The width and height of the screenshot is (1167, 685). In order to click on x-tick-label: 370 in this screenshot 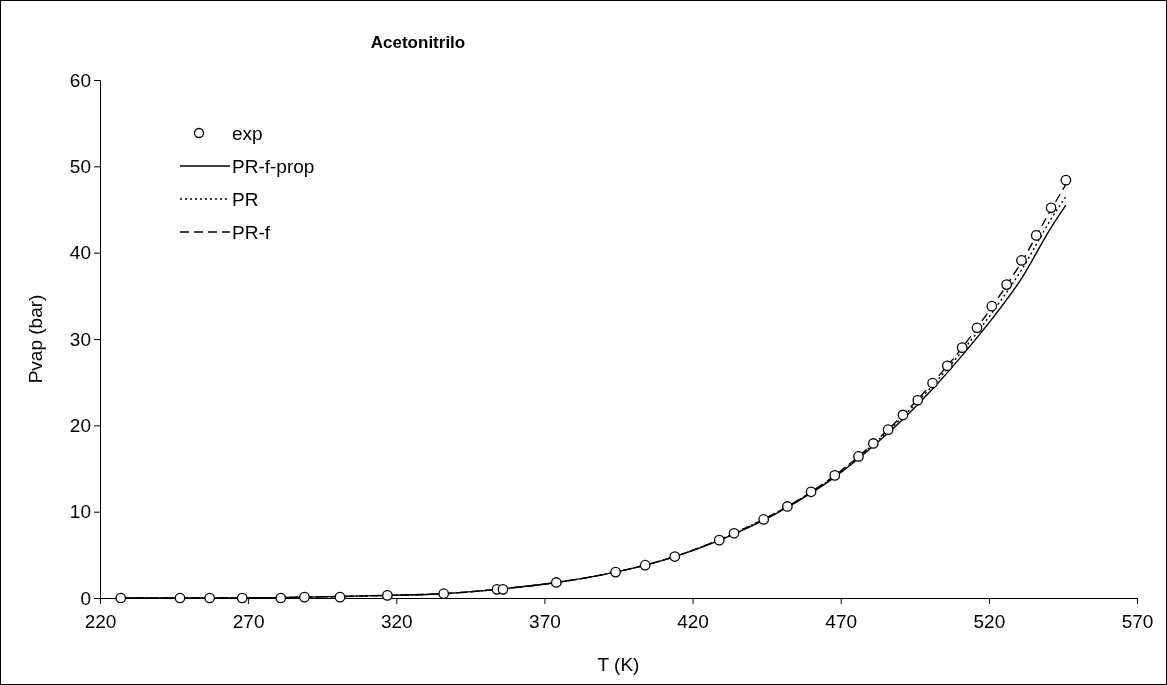, I will do `click(545, 621)`.